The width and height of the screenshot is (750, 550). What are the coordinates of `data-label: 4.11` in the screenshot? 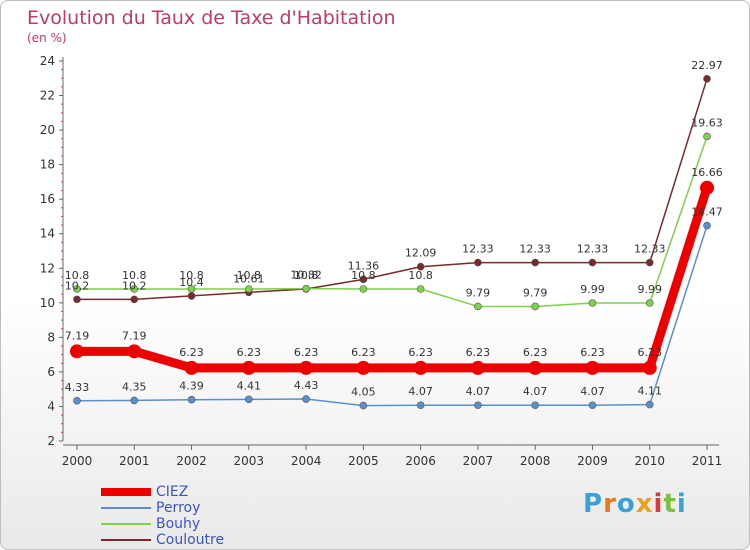 It's located at (649, 391).